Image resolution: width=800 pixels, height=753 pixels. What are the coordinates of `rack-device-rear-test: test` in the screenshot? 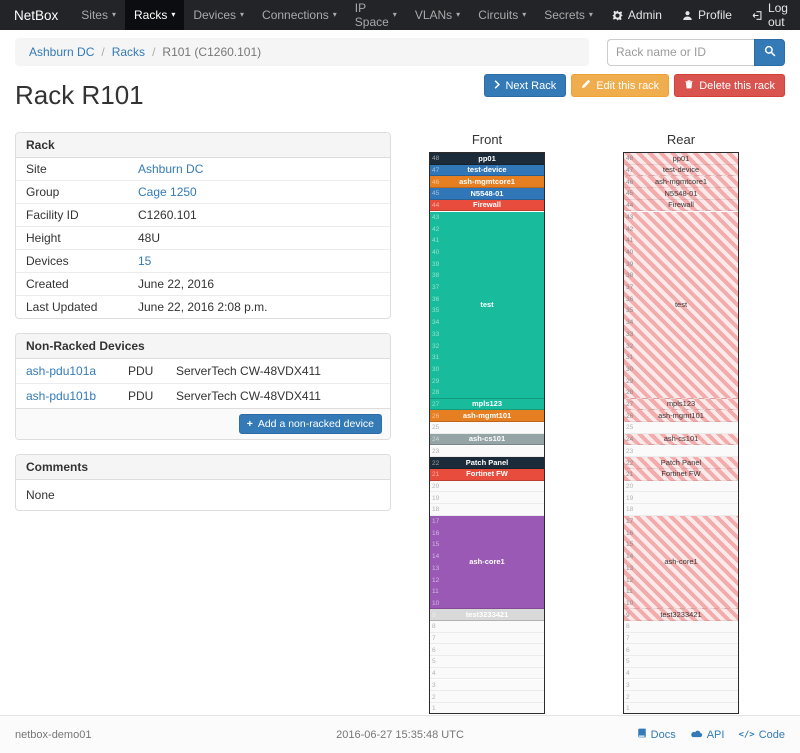 It's located at (681, 305).